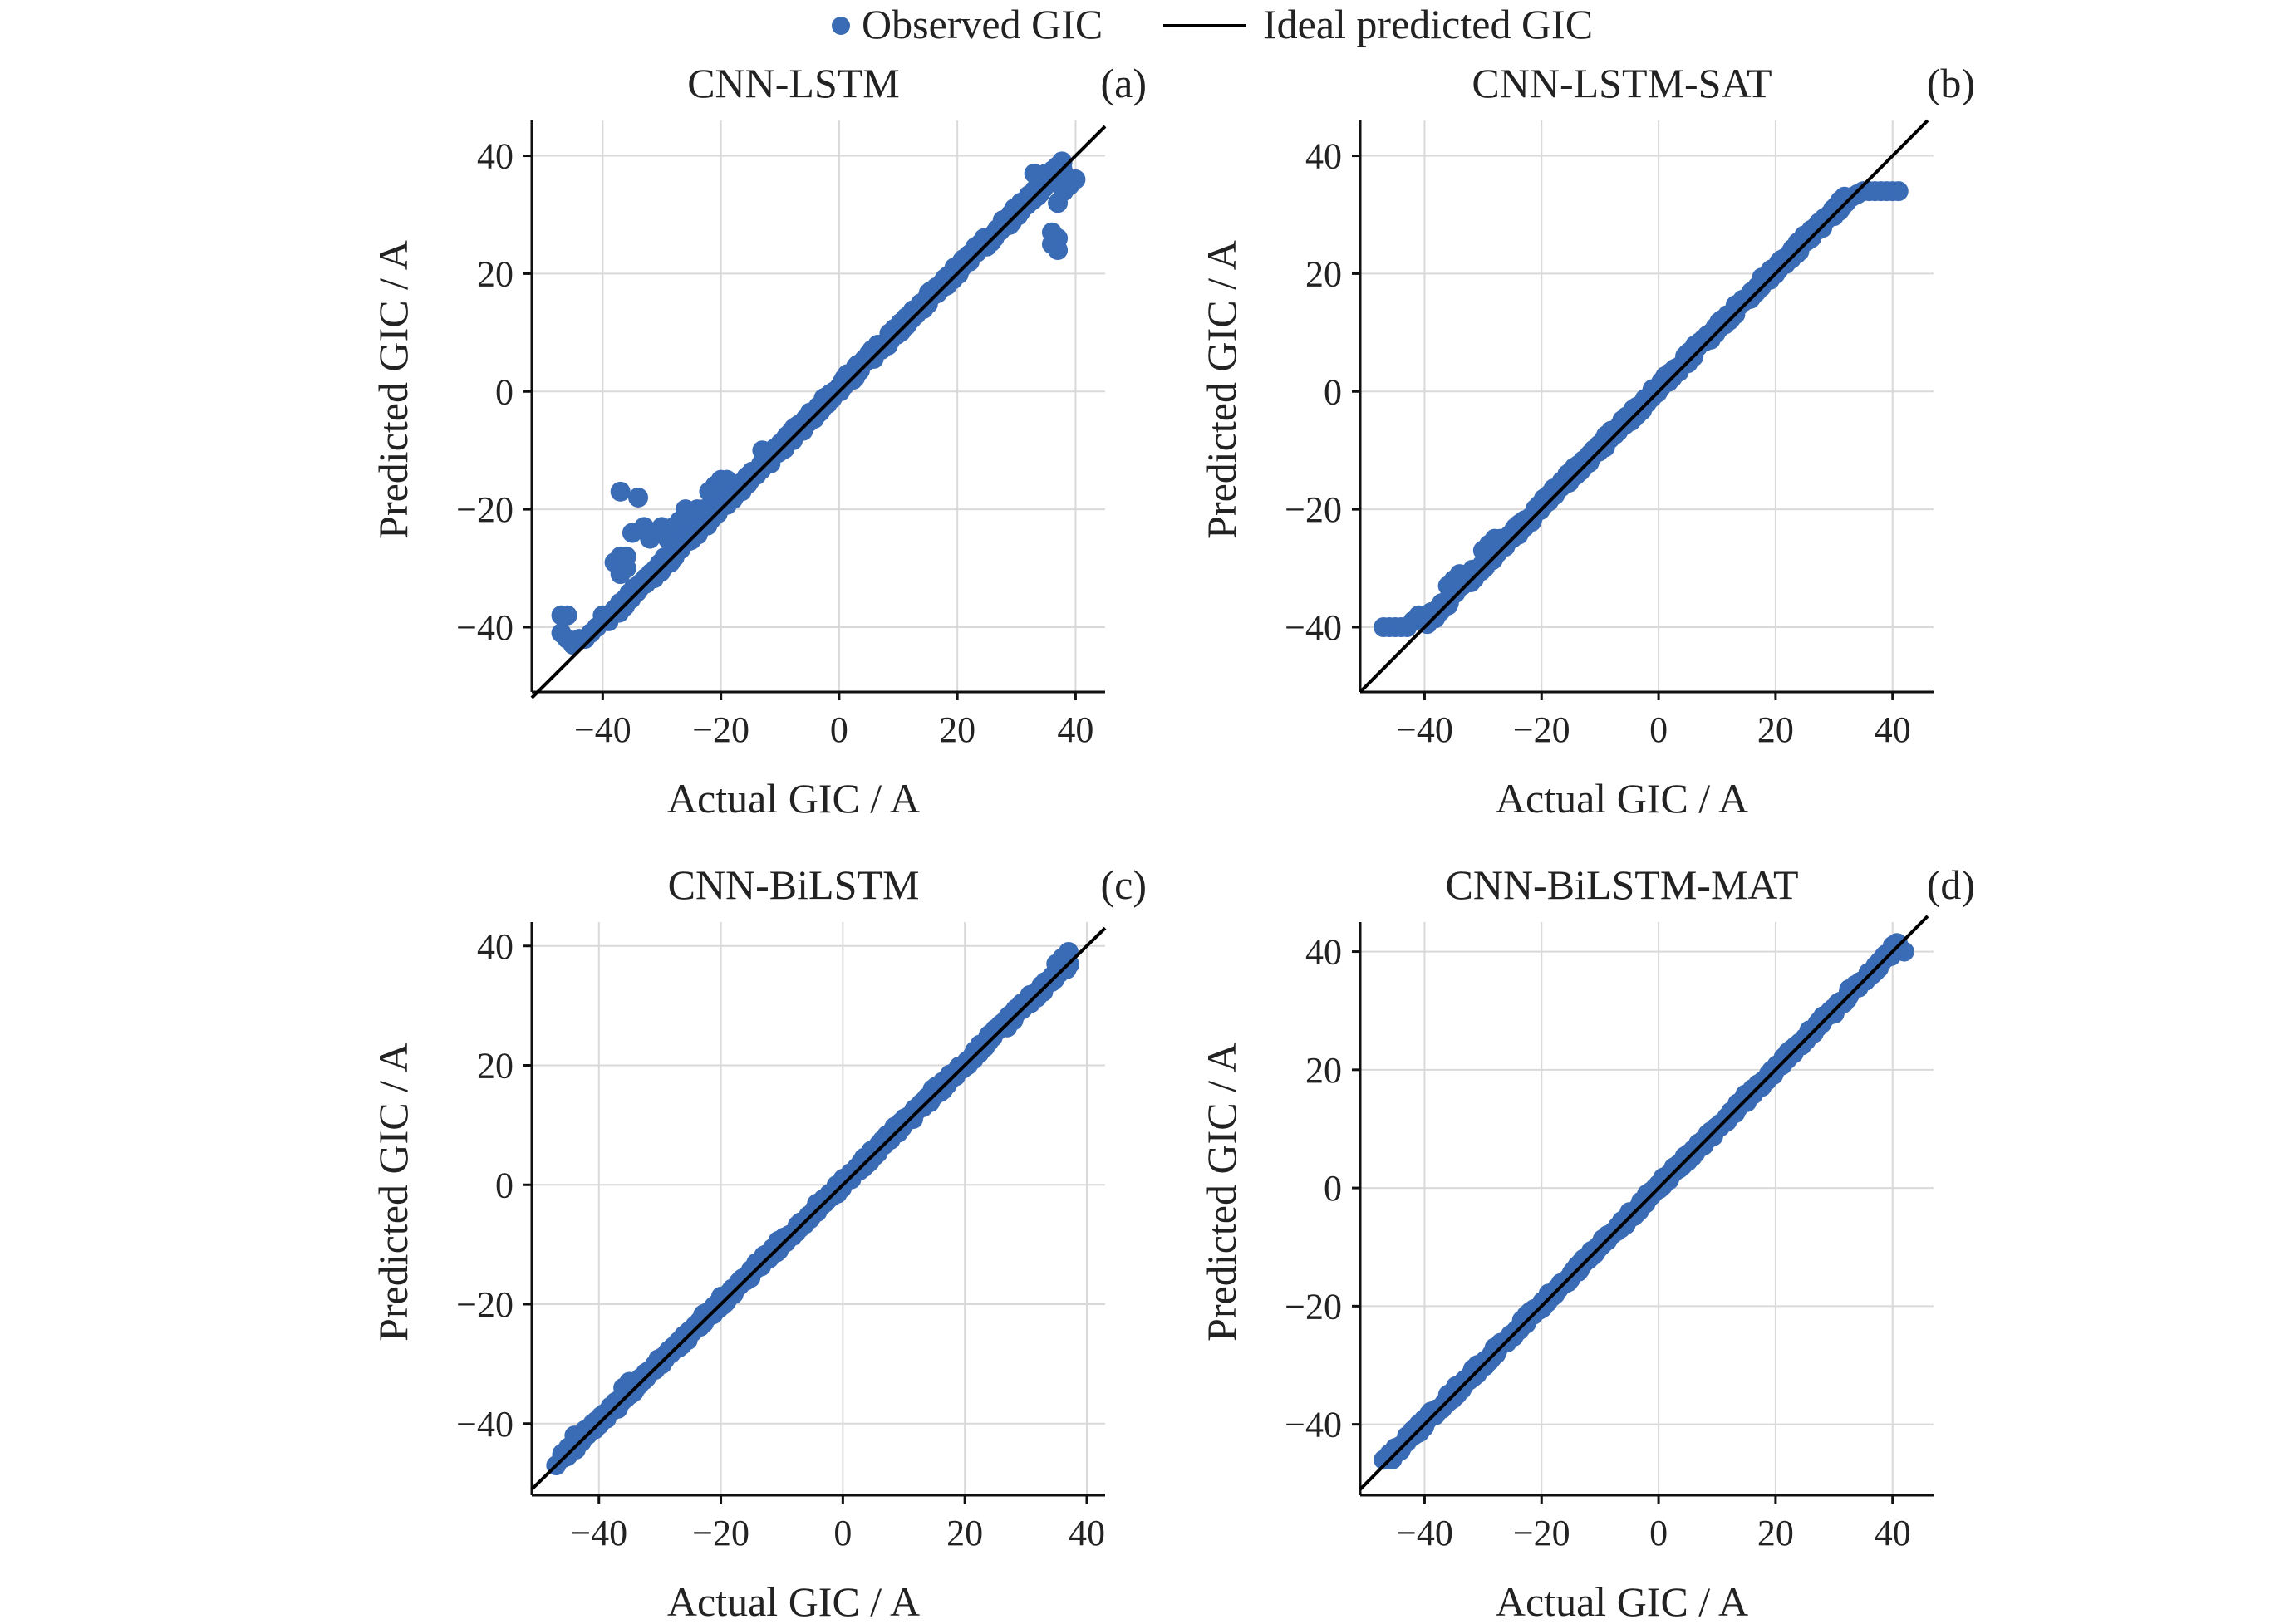 This screenshot has height=1624, width=2290. Describe the element at coordinates (982, 24) in the screenshot. I see `legend-observed-label: Observed GIC` at that location.